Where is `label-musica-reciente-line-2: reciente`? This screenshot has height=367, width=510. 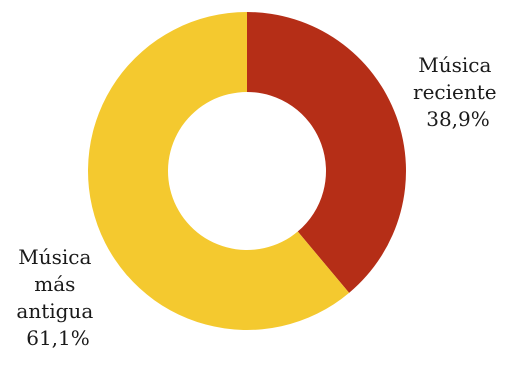 label-musica-reciente-line-2: reciente is located at coordinates (455, 92).